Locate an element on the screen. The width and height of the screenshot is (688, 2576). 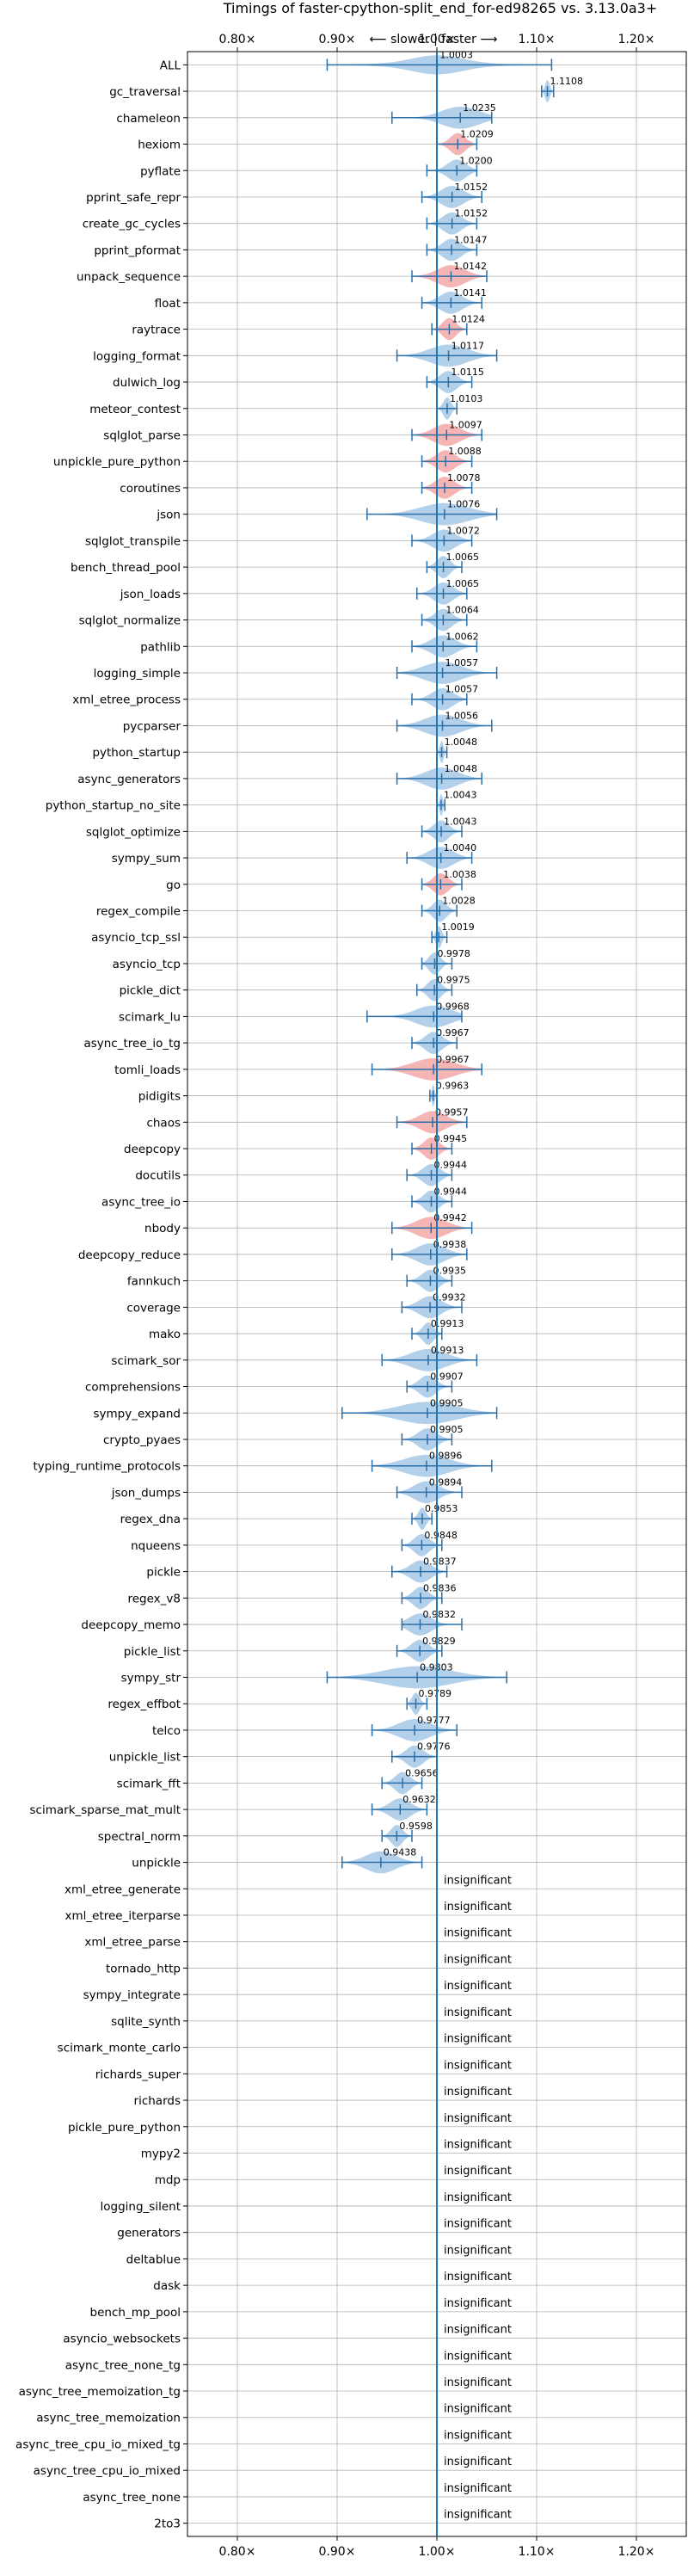
benchmark-label: asyncio_tcp_ssl is located at coordinates (136, 938).